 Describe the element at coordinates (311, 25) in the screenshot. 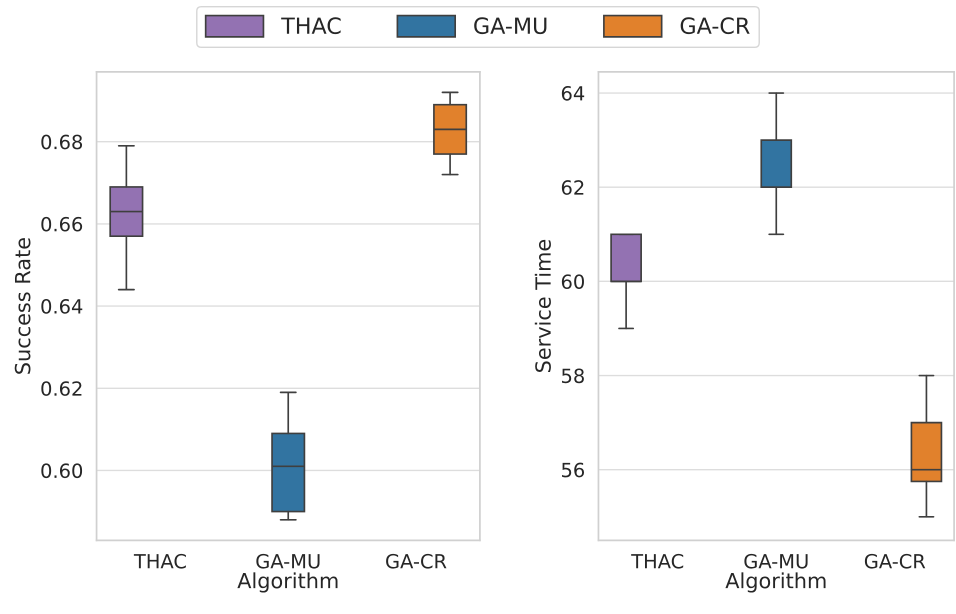

I see `legend-label: THAC` at that location.